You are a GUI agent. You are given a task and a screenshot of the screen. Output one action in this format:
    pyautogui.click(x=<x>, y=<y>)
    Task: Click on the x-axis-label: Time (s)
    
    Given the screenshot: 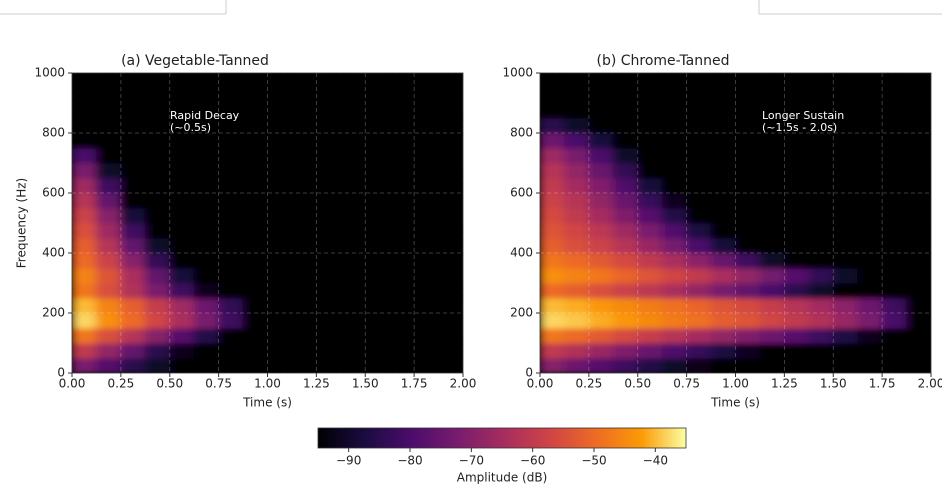 What is the action you would take?
    pyautogui.click(x=267, y=403)
    